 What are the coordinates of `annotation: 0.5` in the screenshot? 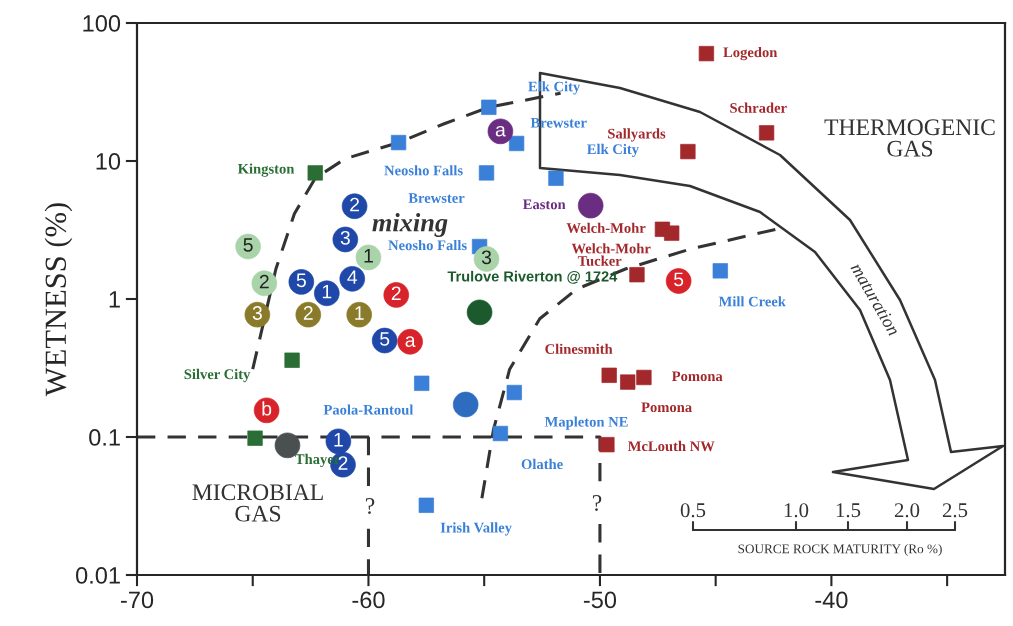 It's located at (693, 510).